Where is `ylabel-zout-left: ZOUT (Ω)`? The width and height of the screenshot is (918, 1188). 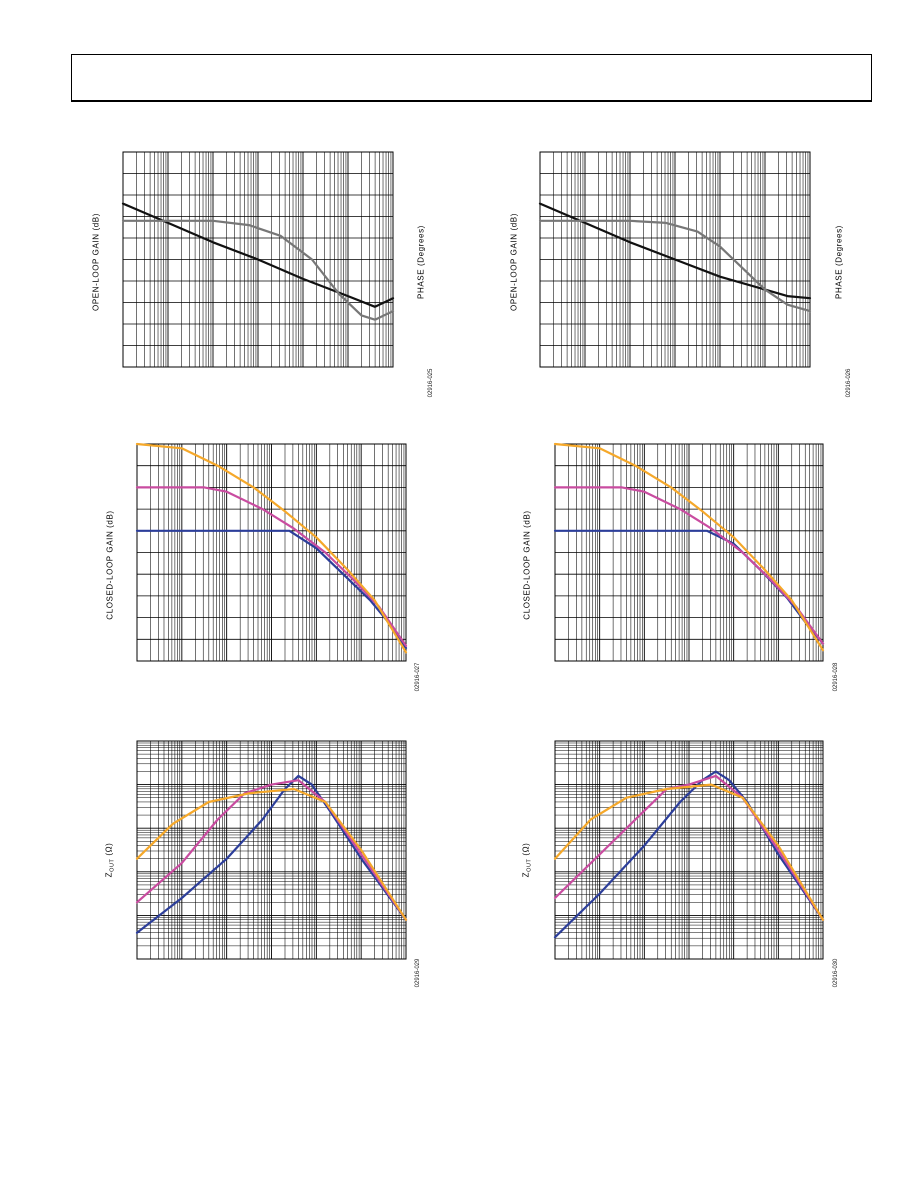 ylabel-zout-left: ZOUT (Ω) is located at coordinates (110, 860).